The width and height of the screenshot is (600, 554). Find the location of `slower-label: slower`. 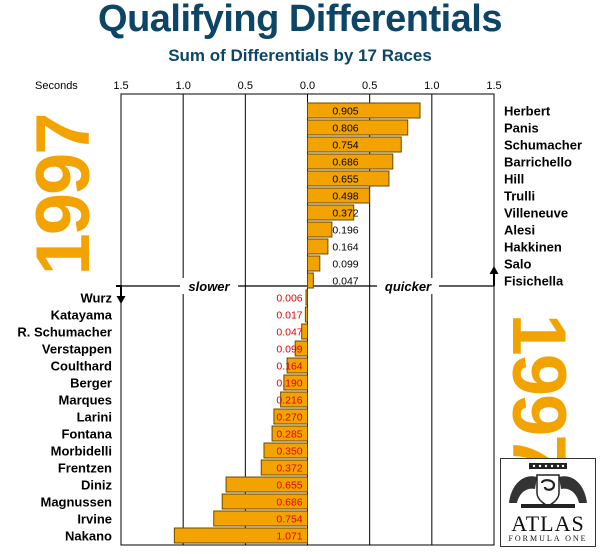

slower-label: slower is located at coordinates (209, 286).